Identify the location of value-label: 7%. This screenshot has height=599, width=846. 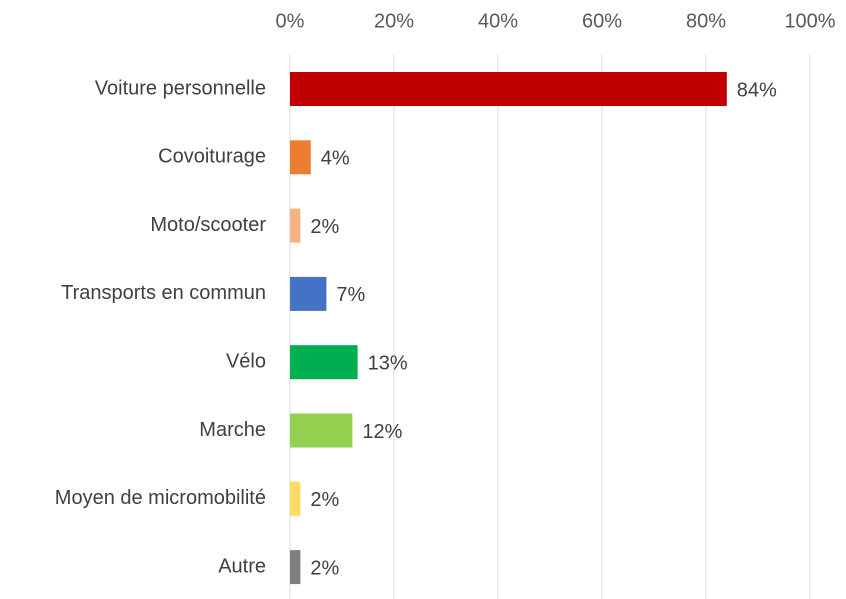
(350, 295).